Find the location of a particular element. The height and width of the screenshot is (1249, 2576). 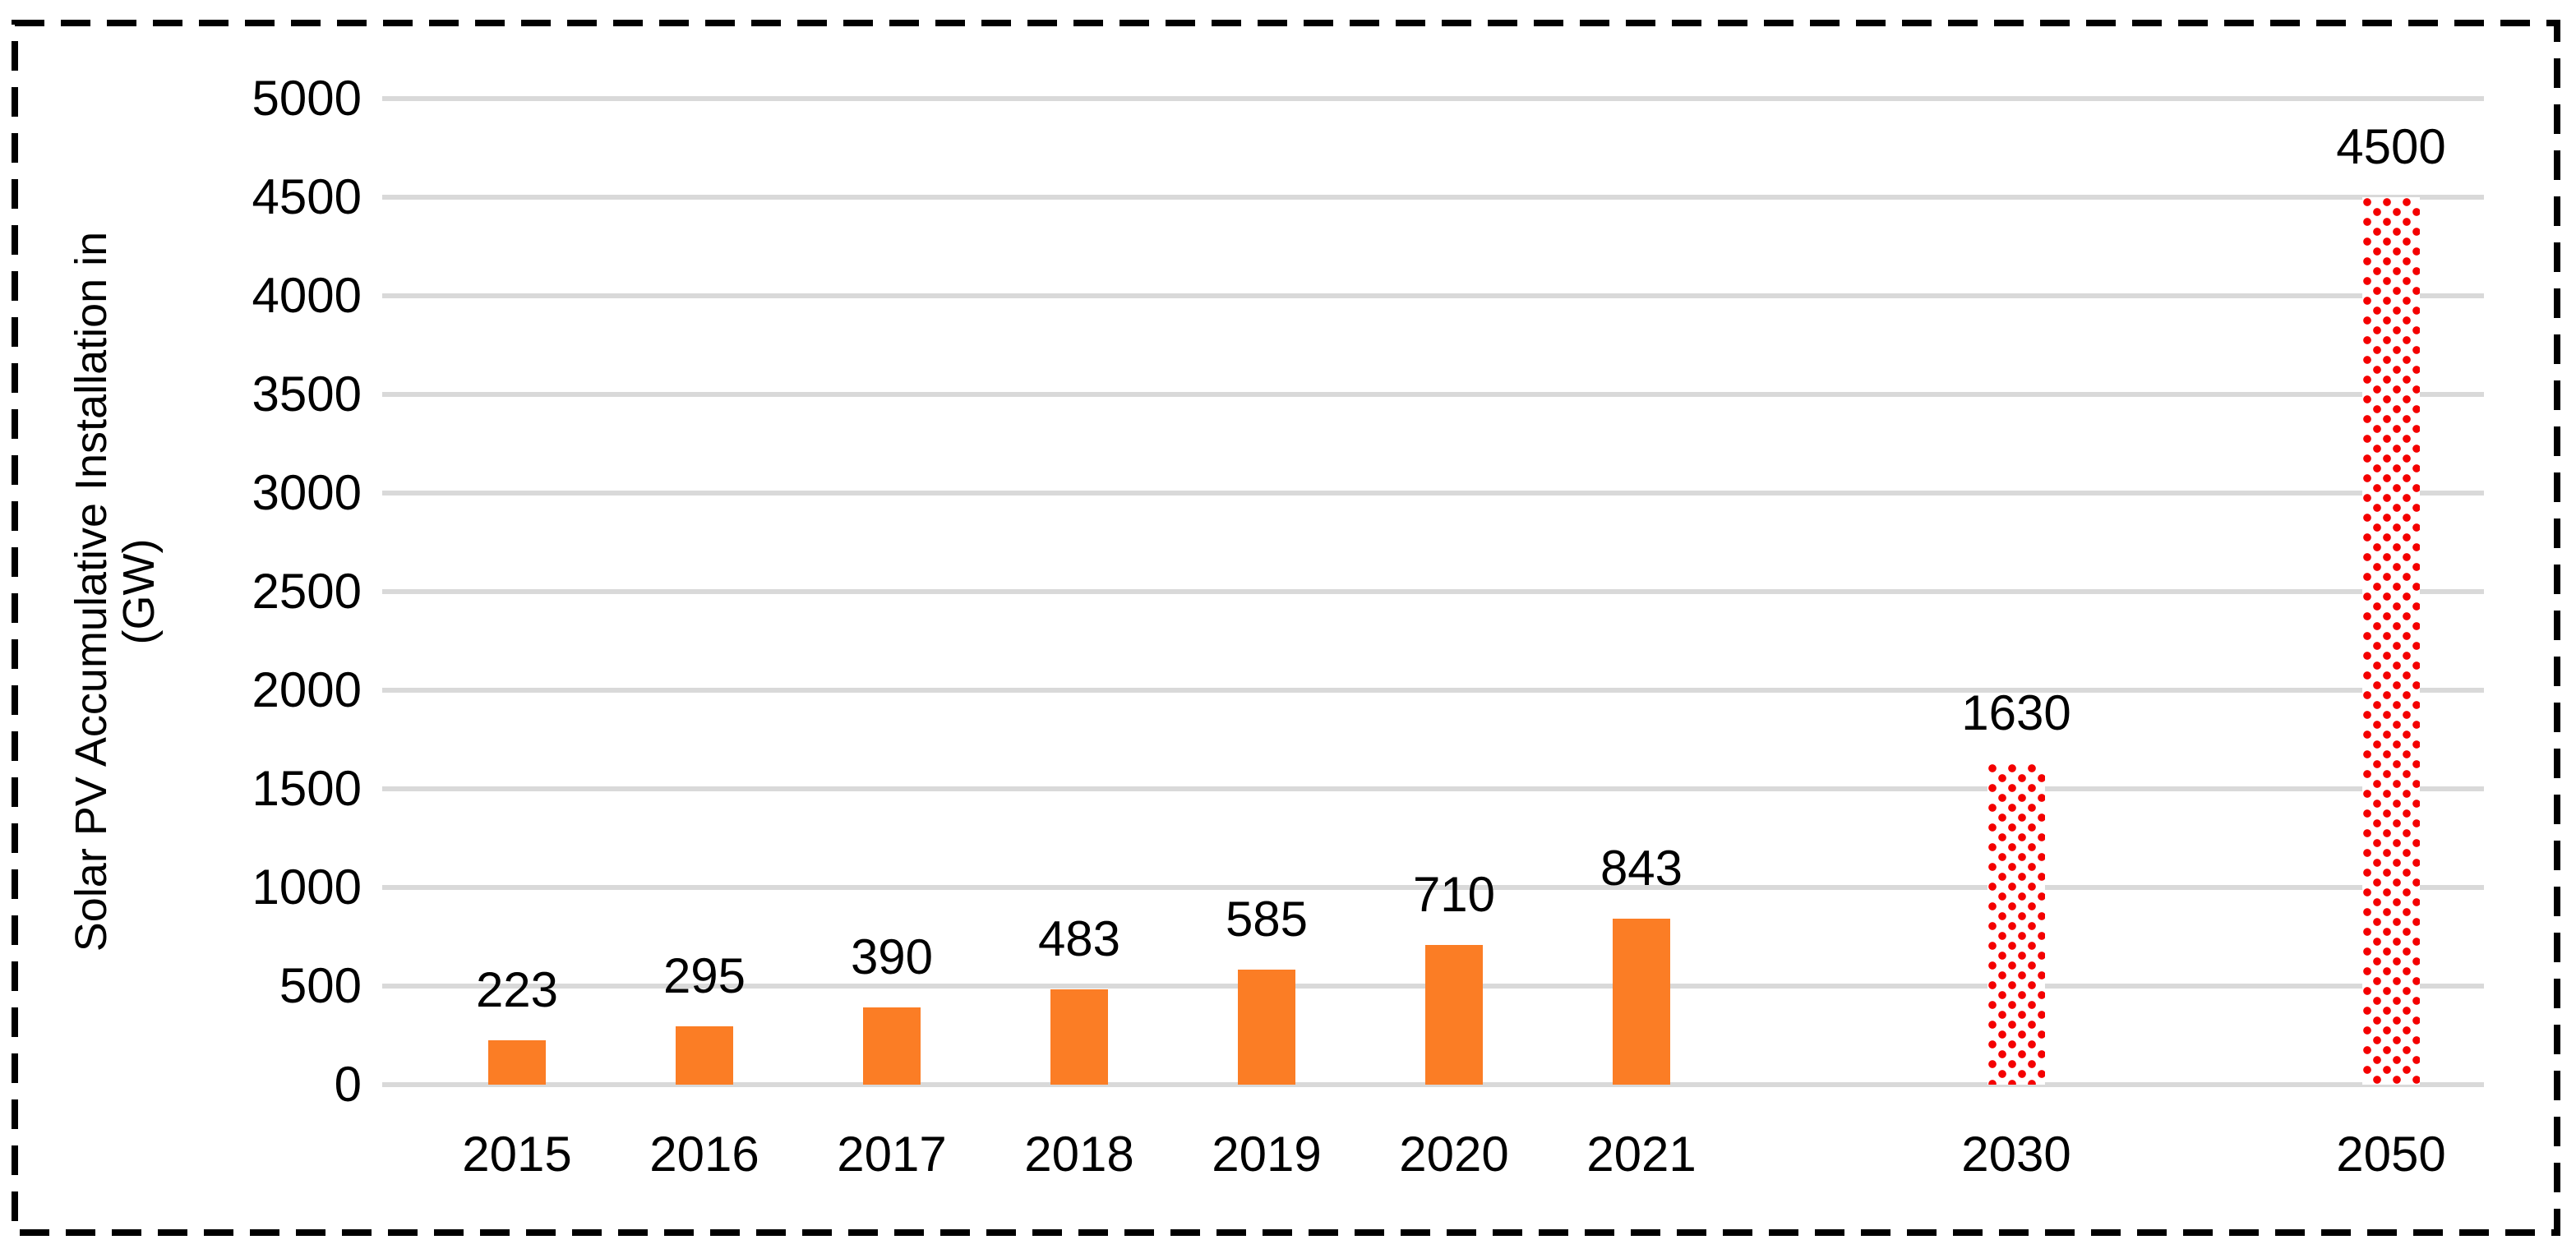

bar-value-label: 4500 is located at coordinates (2391, 146).